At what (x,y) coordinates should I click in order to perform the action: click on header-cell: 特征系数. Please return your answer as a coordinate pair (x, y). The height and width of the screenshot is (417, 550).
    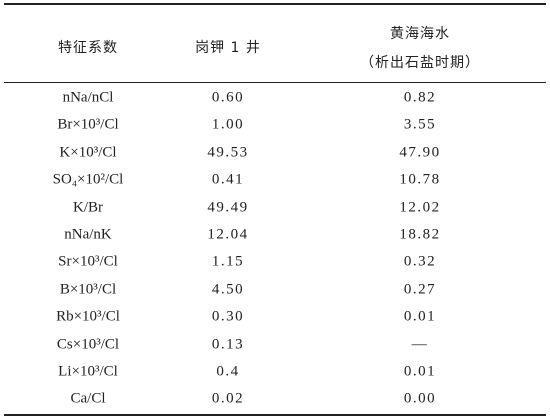
    Looking at the image, I should click on (88, 48).